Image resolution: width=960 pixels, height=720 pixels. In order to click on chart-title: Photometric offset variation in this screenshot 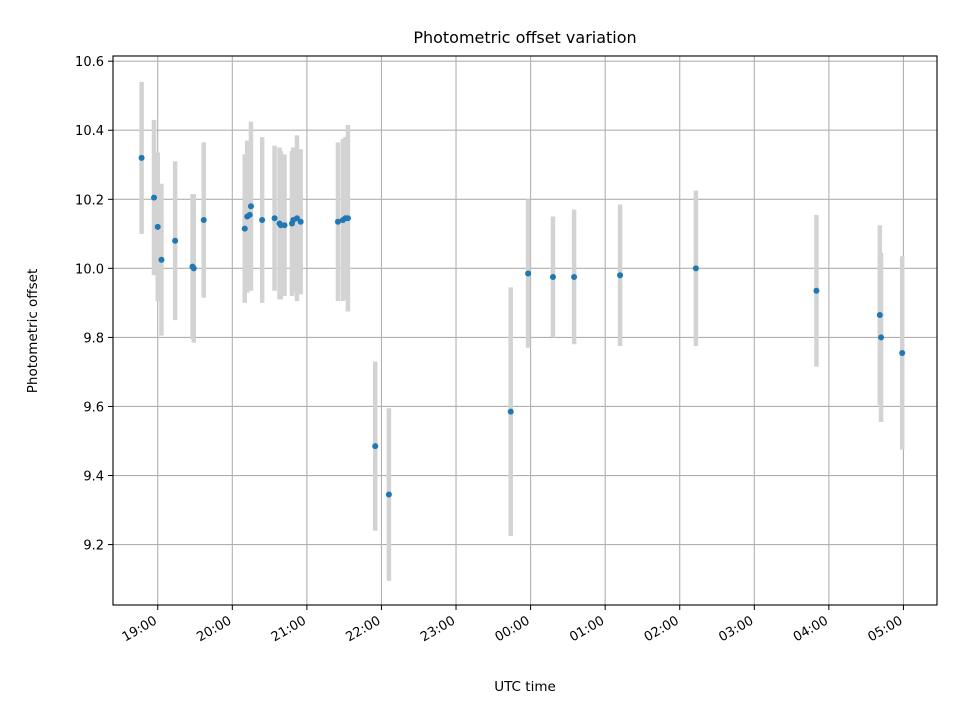, I will do `click(524, 37)`.